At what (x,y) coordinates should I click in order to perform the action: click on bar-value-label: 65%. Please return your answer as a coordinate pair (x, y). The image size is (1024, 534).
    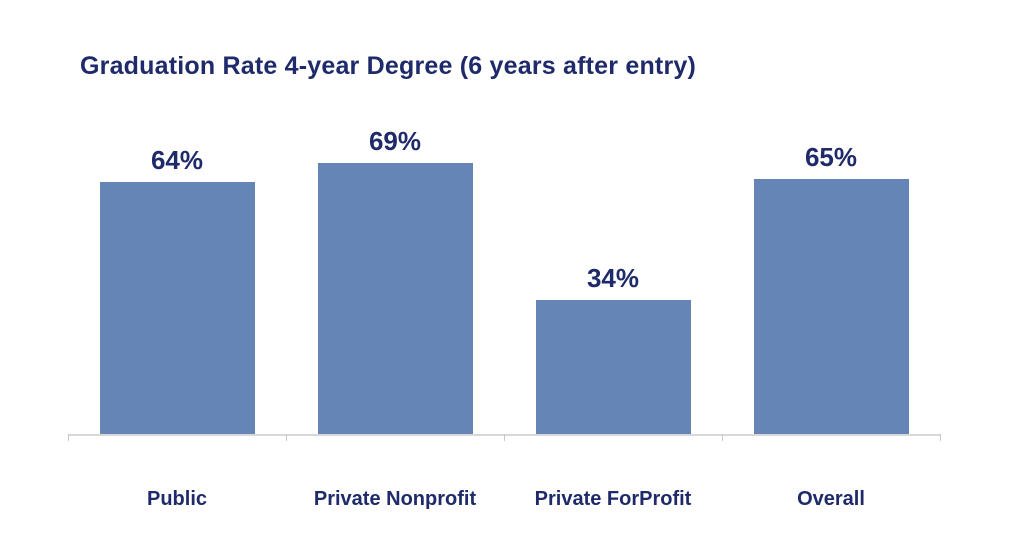
    Looking at the image, I should click on (831, 157).